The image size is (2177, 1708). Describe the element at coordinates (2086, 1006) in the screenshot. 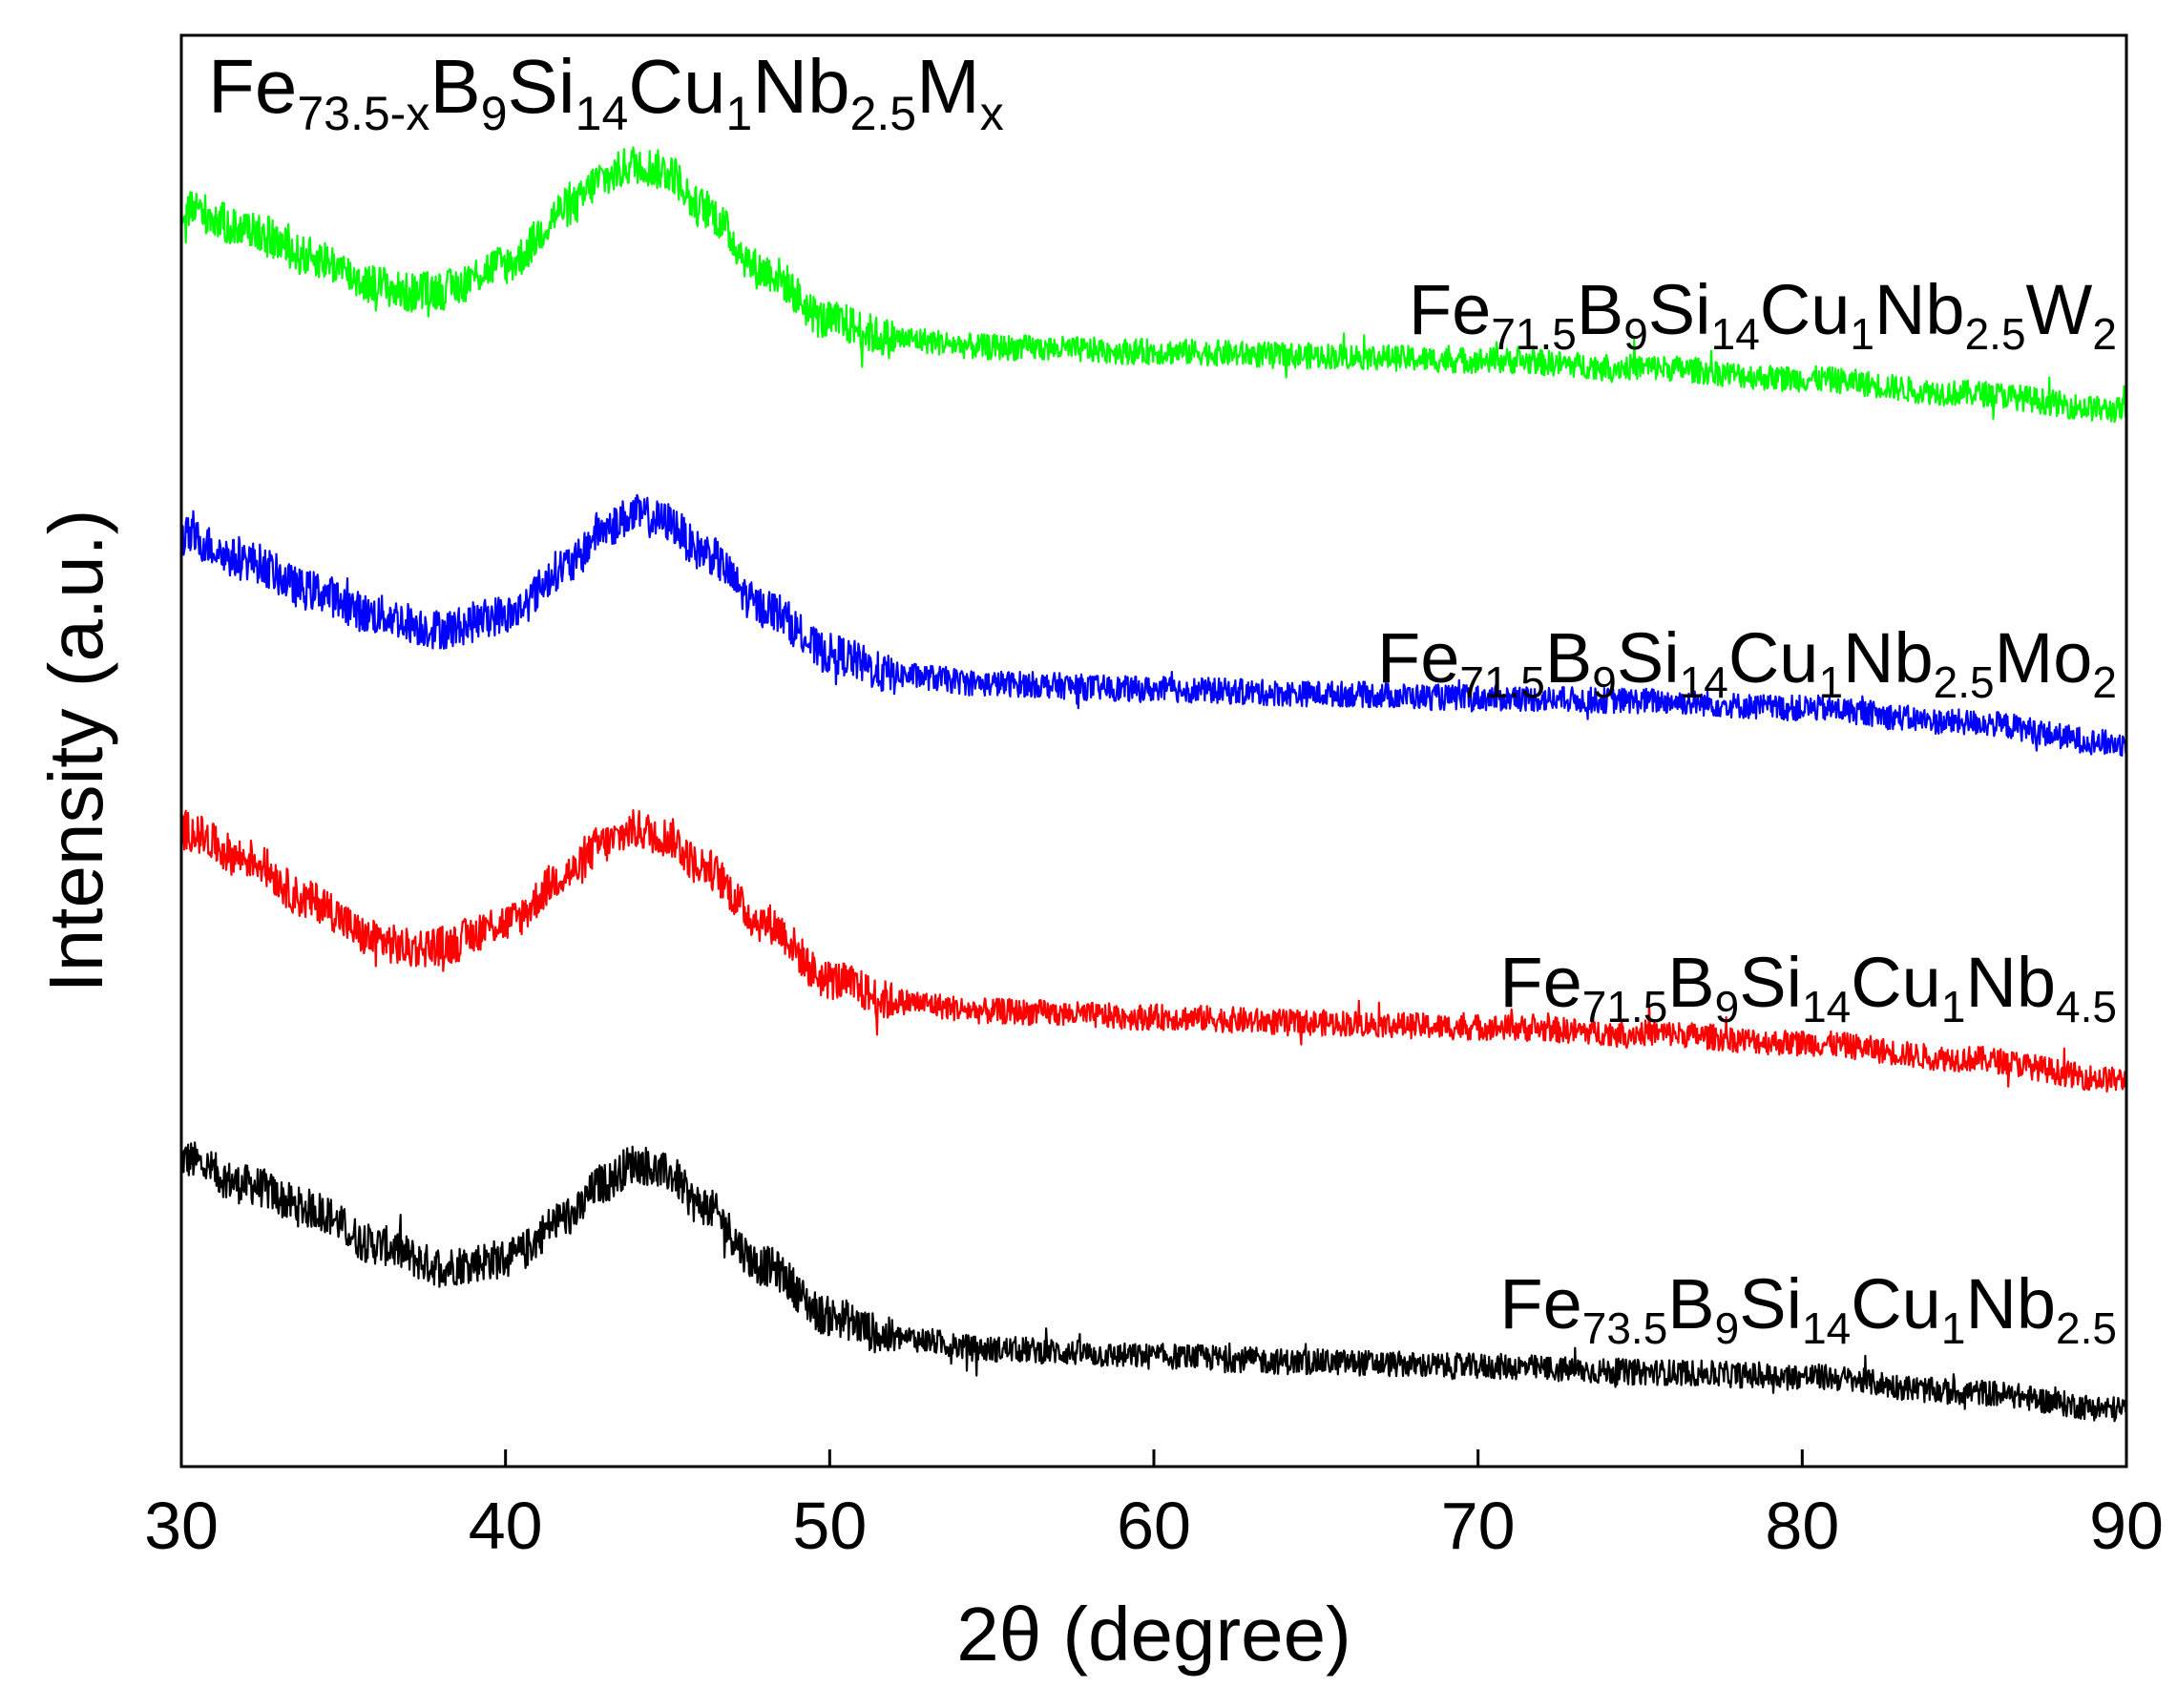

I see `formula-part: 4.5` at that location.